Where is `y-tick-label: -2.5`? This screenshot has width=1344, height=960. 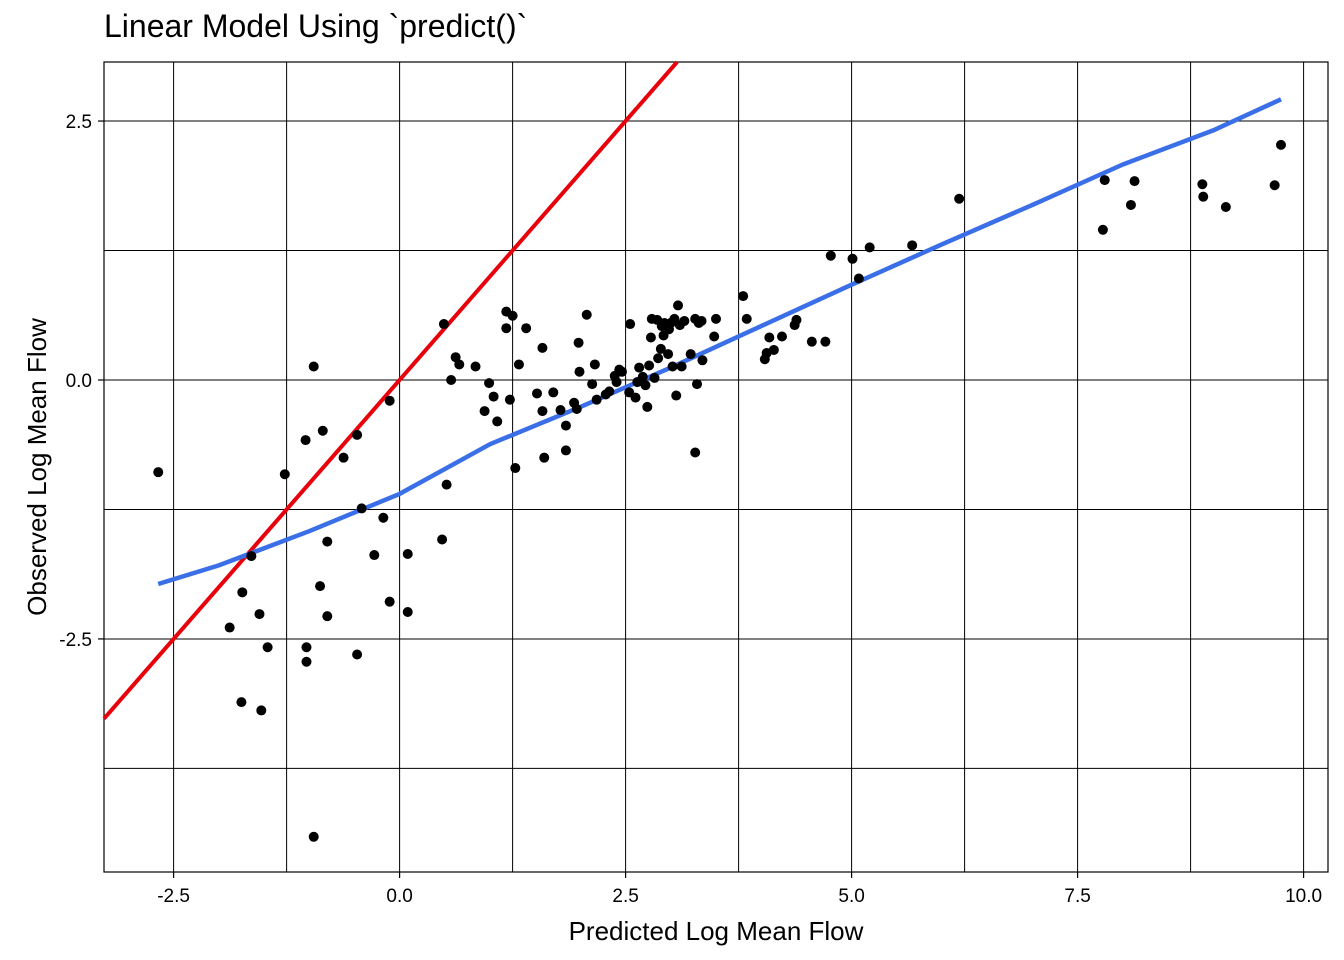
y-tick-label: -2.5 is located at coordinates (75, 640).